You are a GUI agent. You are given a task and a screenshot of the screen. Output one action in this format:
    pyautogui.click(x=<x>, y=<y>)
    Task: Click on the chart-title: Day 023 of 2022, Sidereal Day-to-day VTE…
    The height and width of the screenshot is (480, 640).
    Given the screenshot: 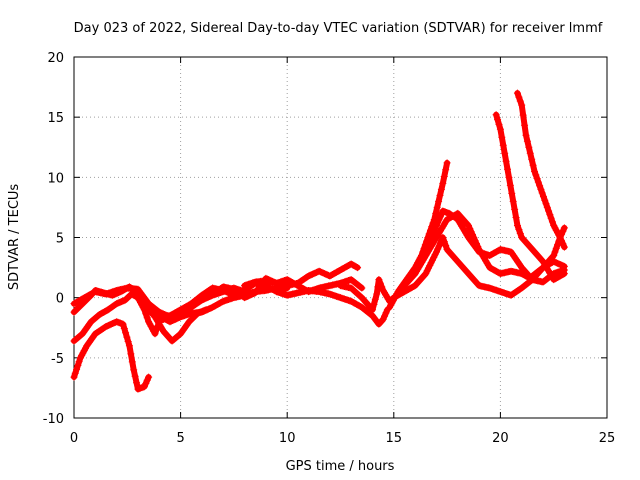 What is the action you would take?
    pyautogui.click(x=338, y=28)
    